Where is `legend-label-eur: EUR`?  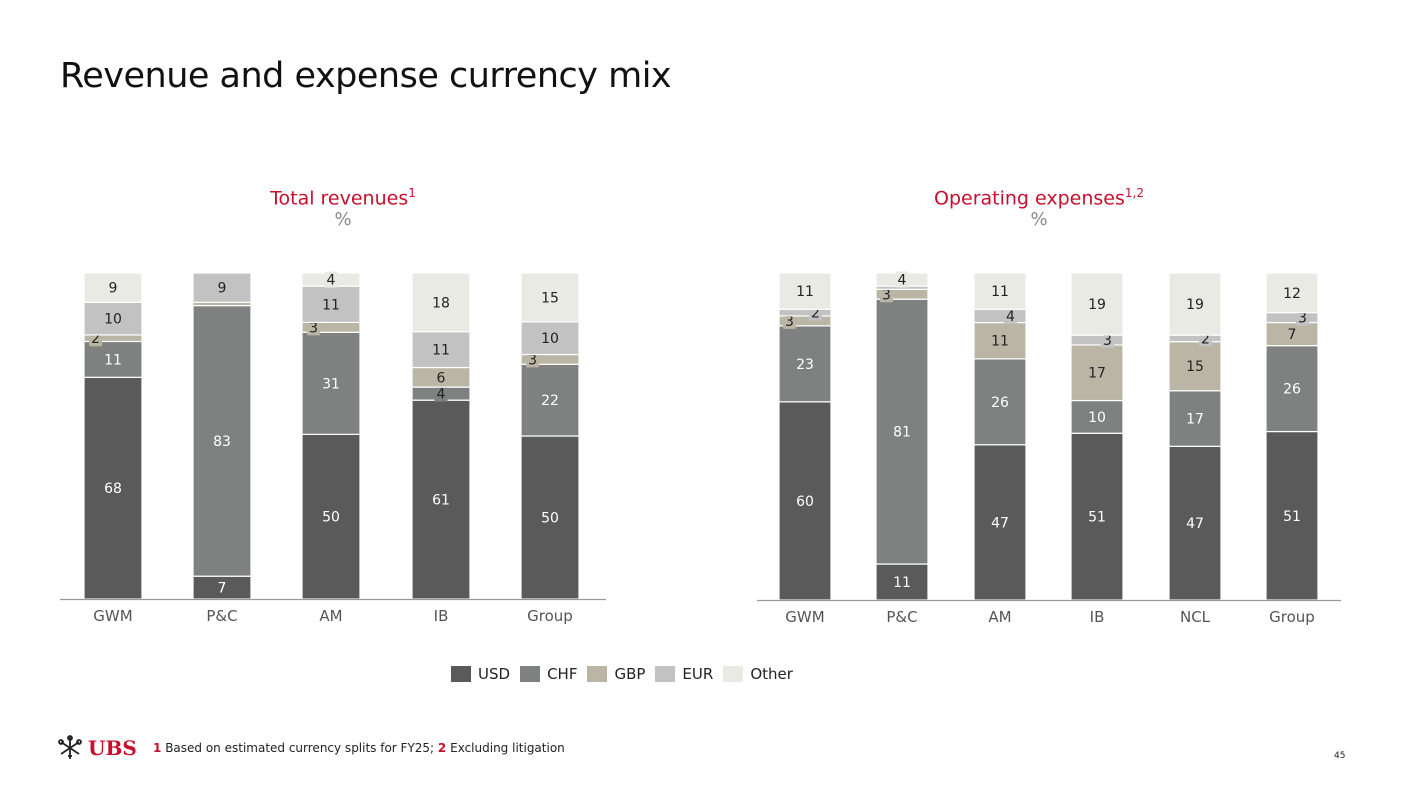 legend-label-eur: EUR is located at coordinates (698, 674).